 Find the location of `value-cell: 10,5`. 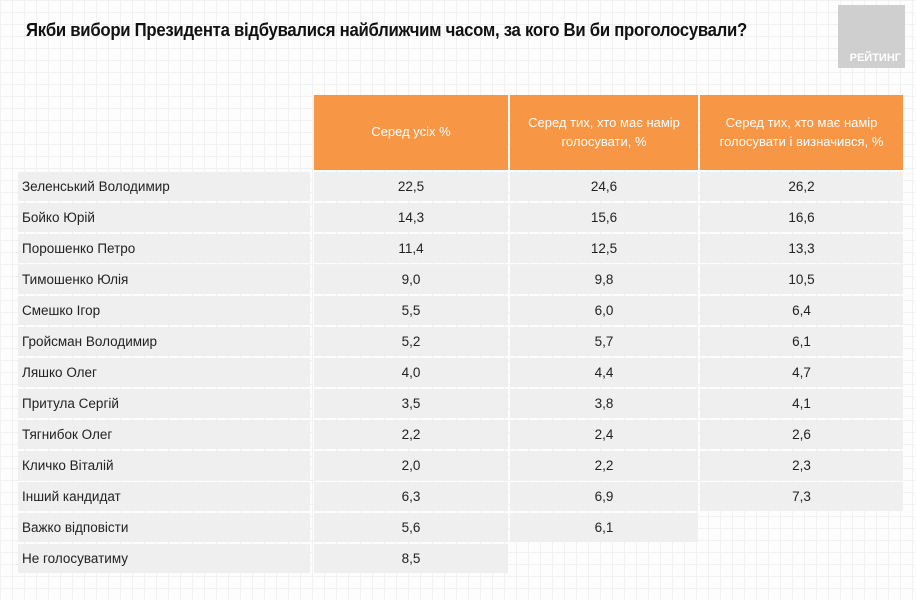

value-cell: 10,5 is located at coordinates (801, 279).